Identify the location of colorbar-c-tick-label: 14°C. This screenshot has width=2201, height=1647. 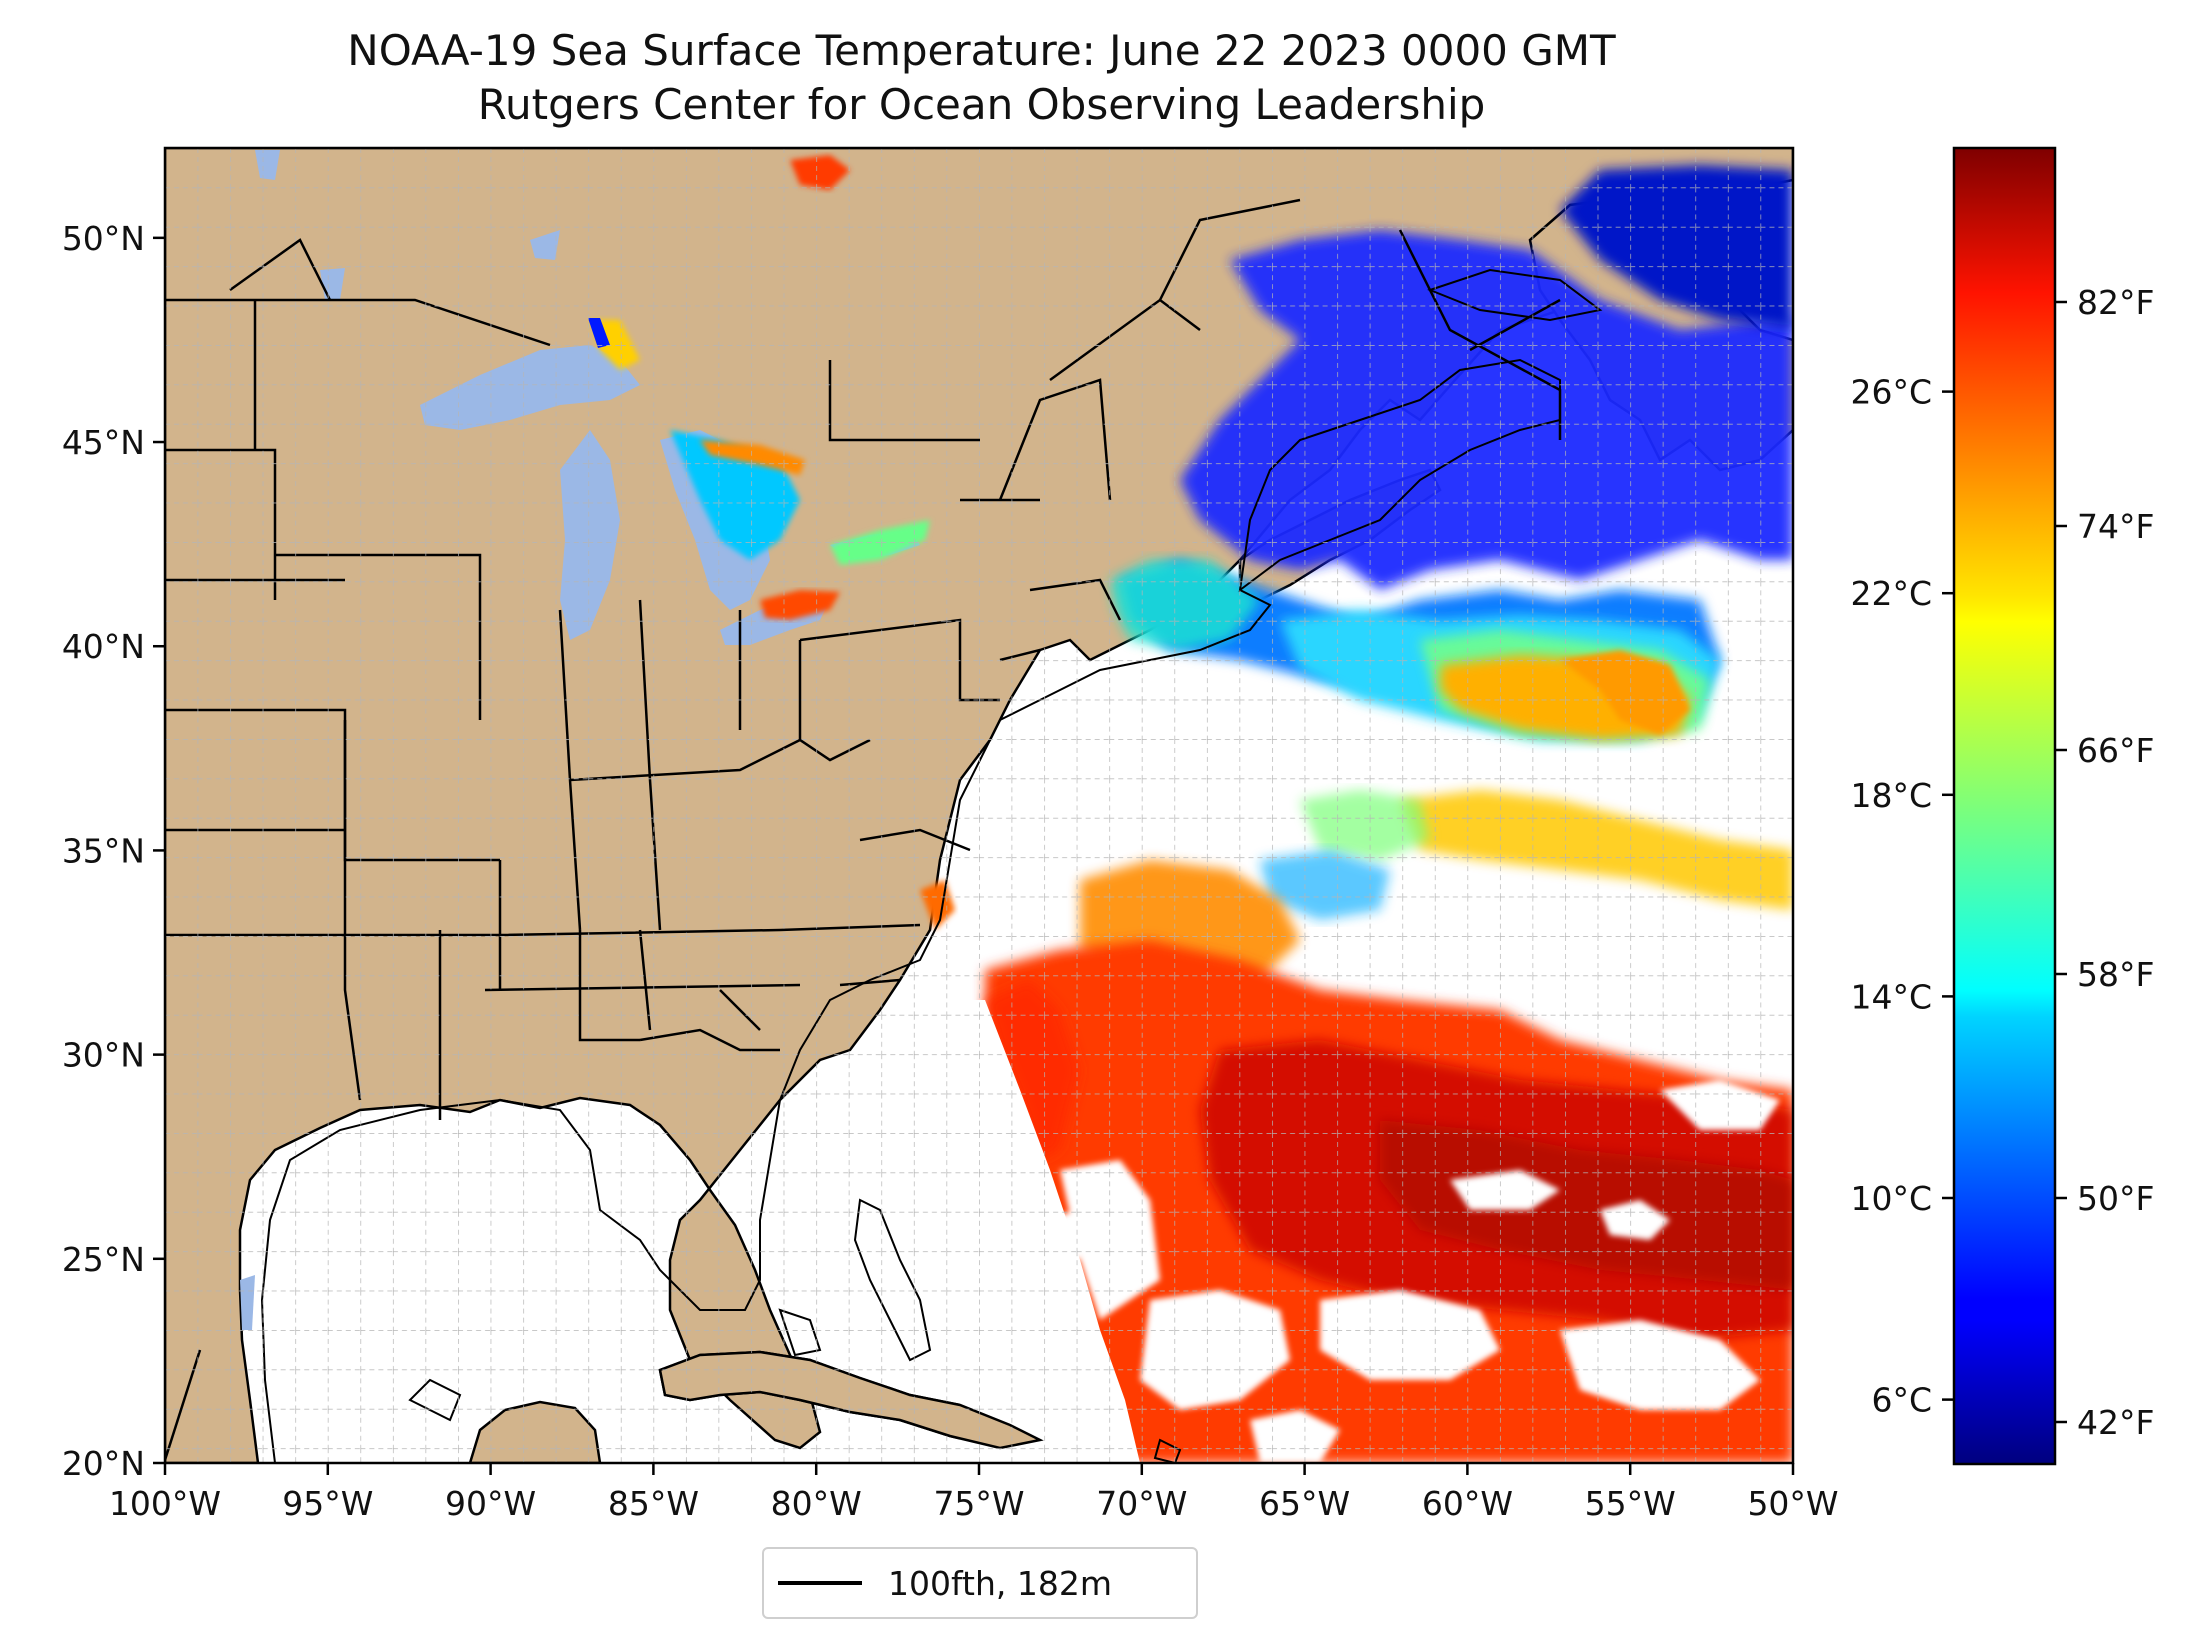
(1891, 996).